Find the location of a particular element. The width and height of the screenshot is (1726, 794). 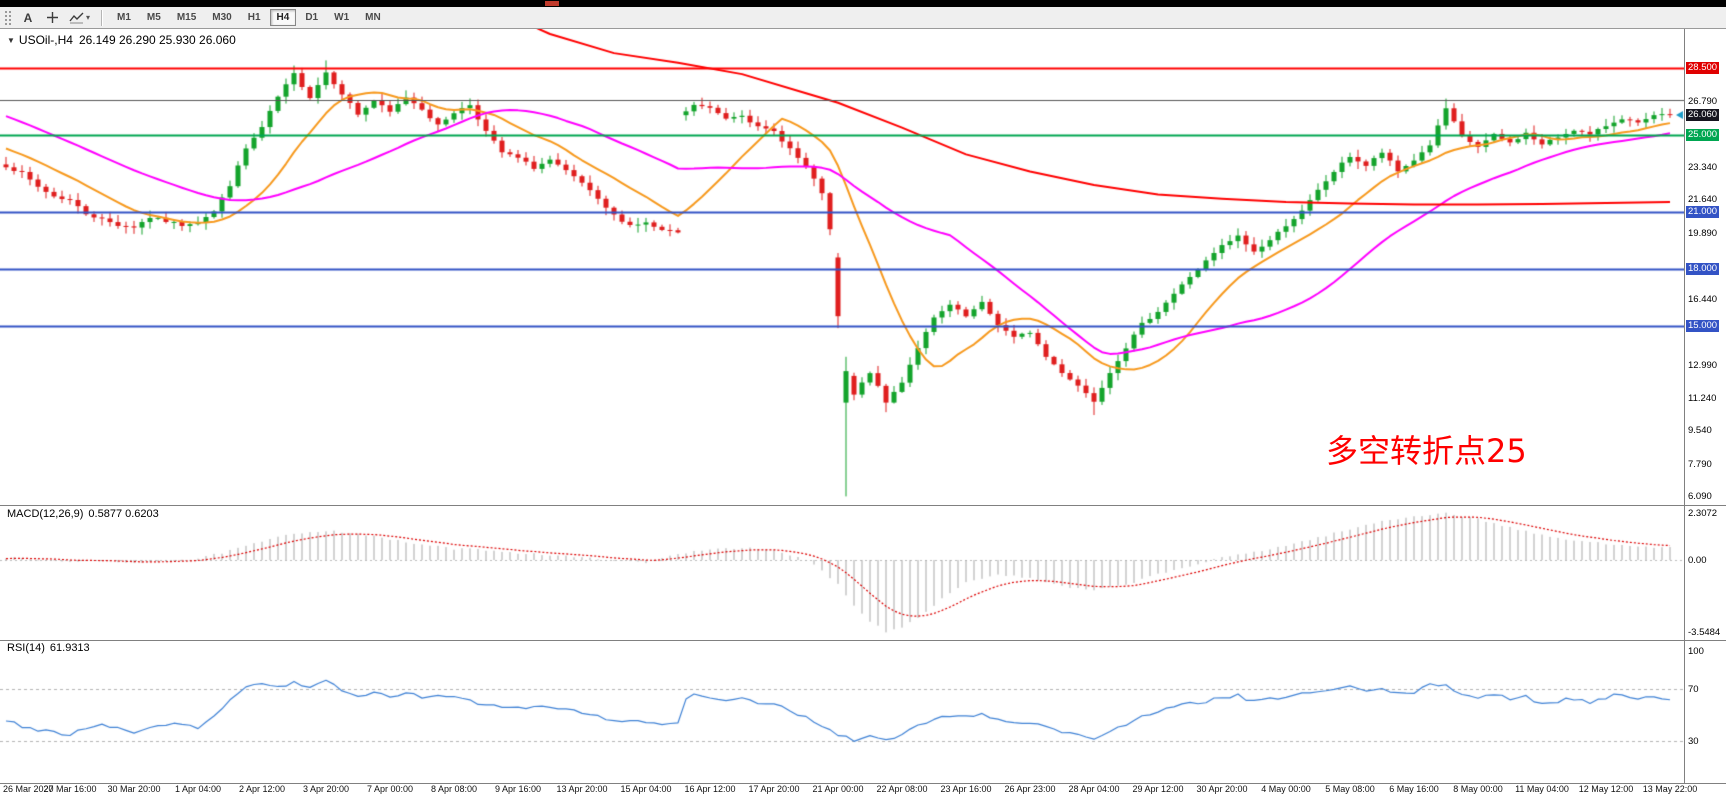

macd-values: 0.5877 0.6203 is located at coordinates (123, 514).